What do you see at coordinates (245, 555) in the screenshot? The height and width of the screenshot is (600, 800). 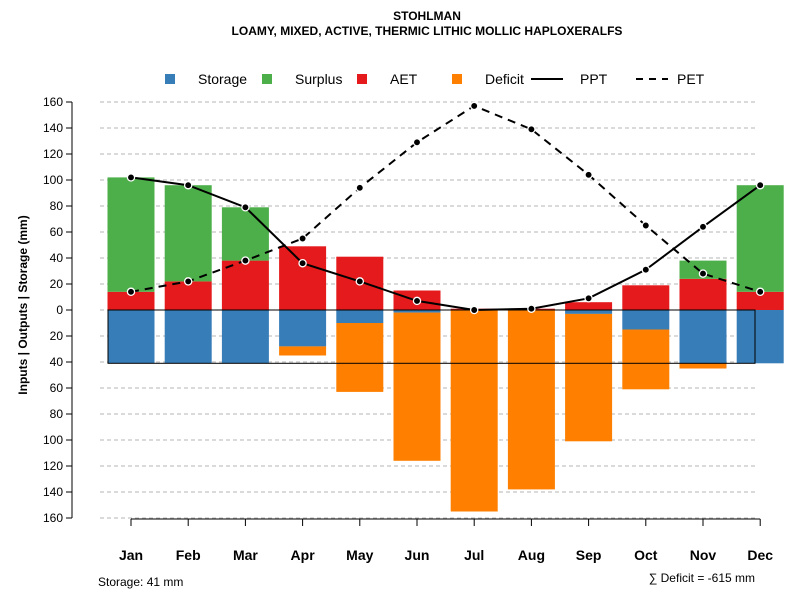 I see `x-tick-label-mar: Mar` at bounding box center [245, 555].